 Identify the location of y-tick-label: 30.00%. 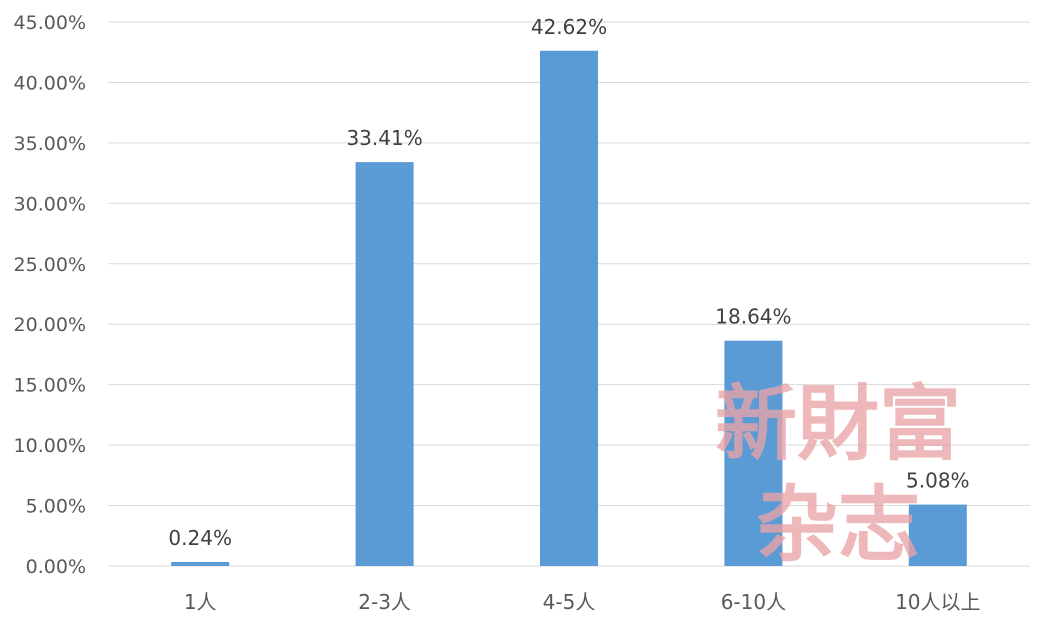
(50, 204).